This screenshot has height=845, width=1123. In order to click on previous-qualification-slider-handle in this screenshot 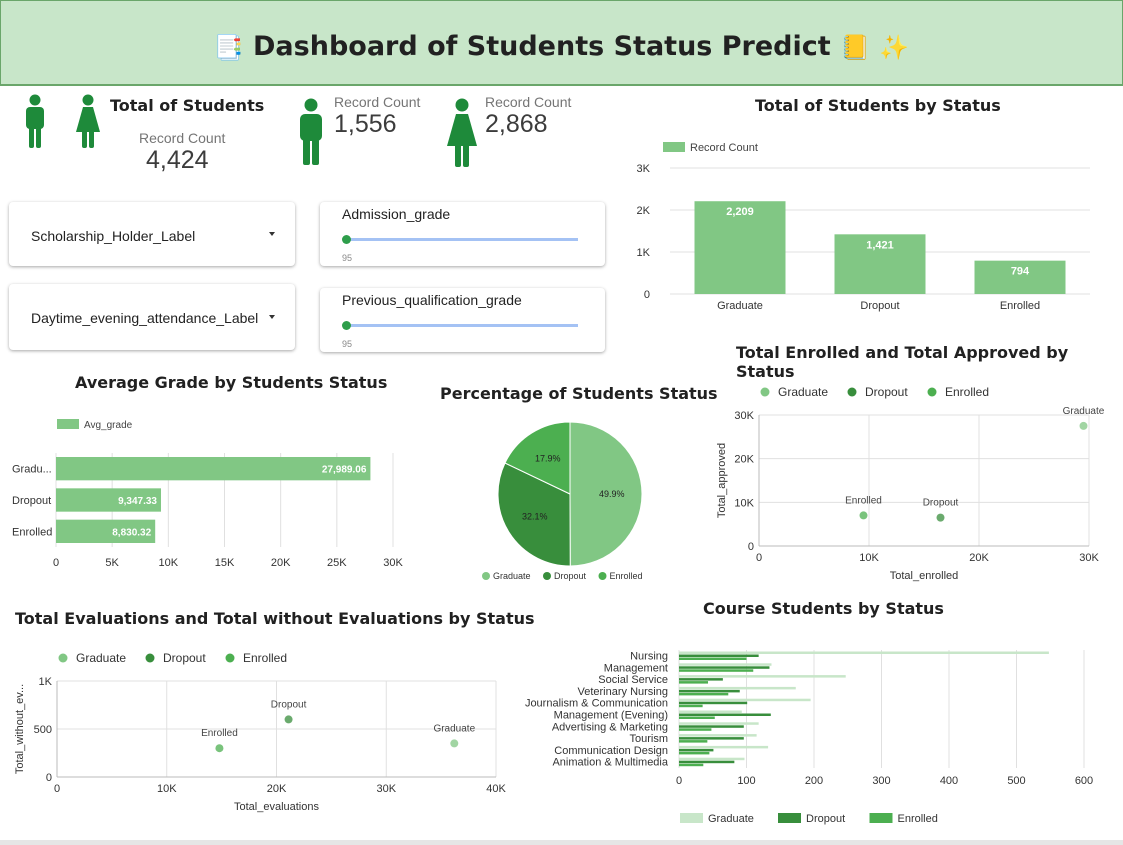, I will do `click(346, 325)`.